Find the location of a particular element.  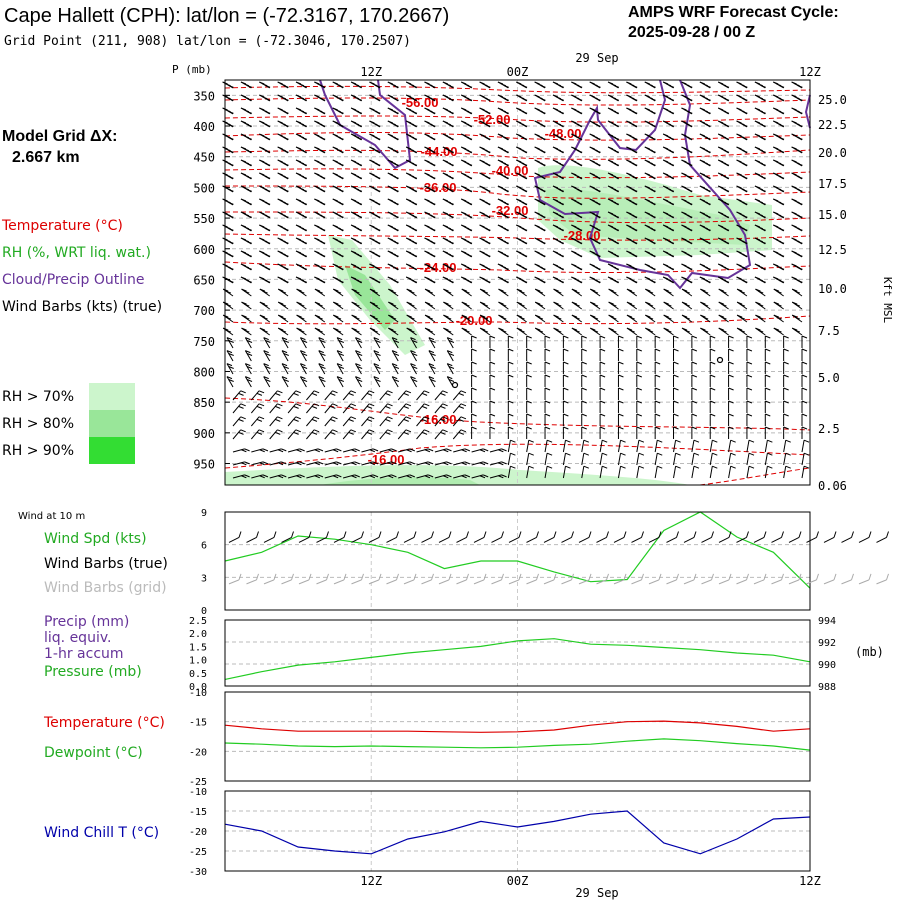

height-tick-label: 7.5 is located at coordinates (829, 331).